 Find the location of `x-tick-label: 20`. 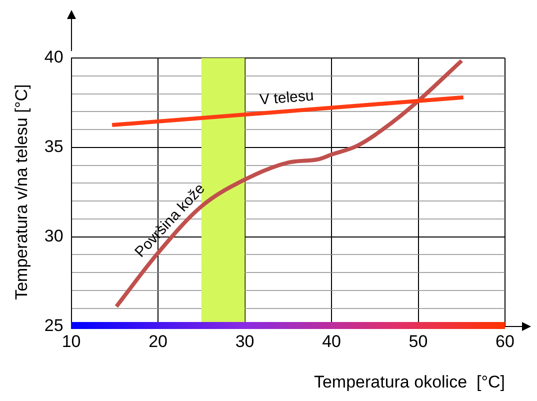

x-tick-label: 20 is located at coordinates (158, 342).